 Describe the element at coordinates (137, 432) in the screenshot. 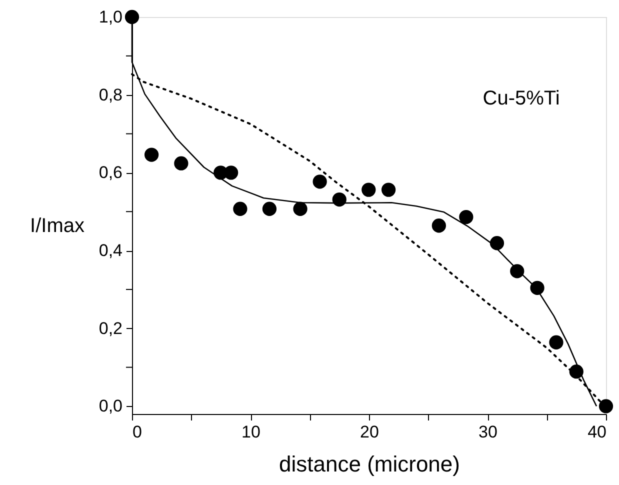

I see `x-tick-label: 0` at that location.